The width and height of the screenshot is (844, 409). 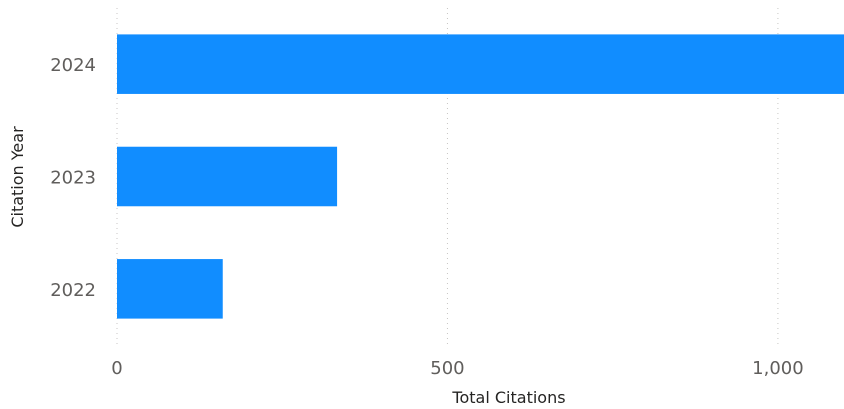 I want to click on y-tick-label: 2024, so click(x=73, y=65).